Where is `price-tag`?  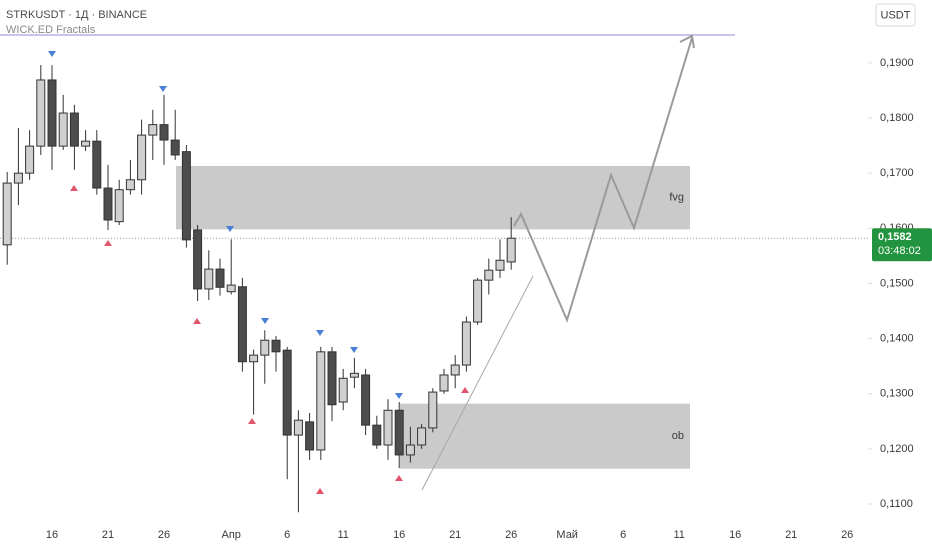
price-tag is located at coordinates (902, 245).